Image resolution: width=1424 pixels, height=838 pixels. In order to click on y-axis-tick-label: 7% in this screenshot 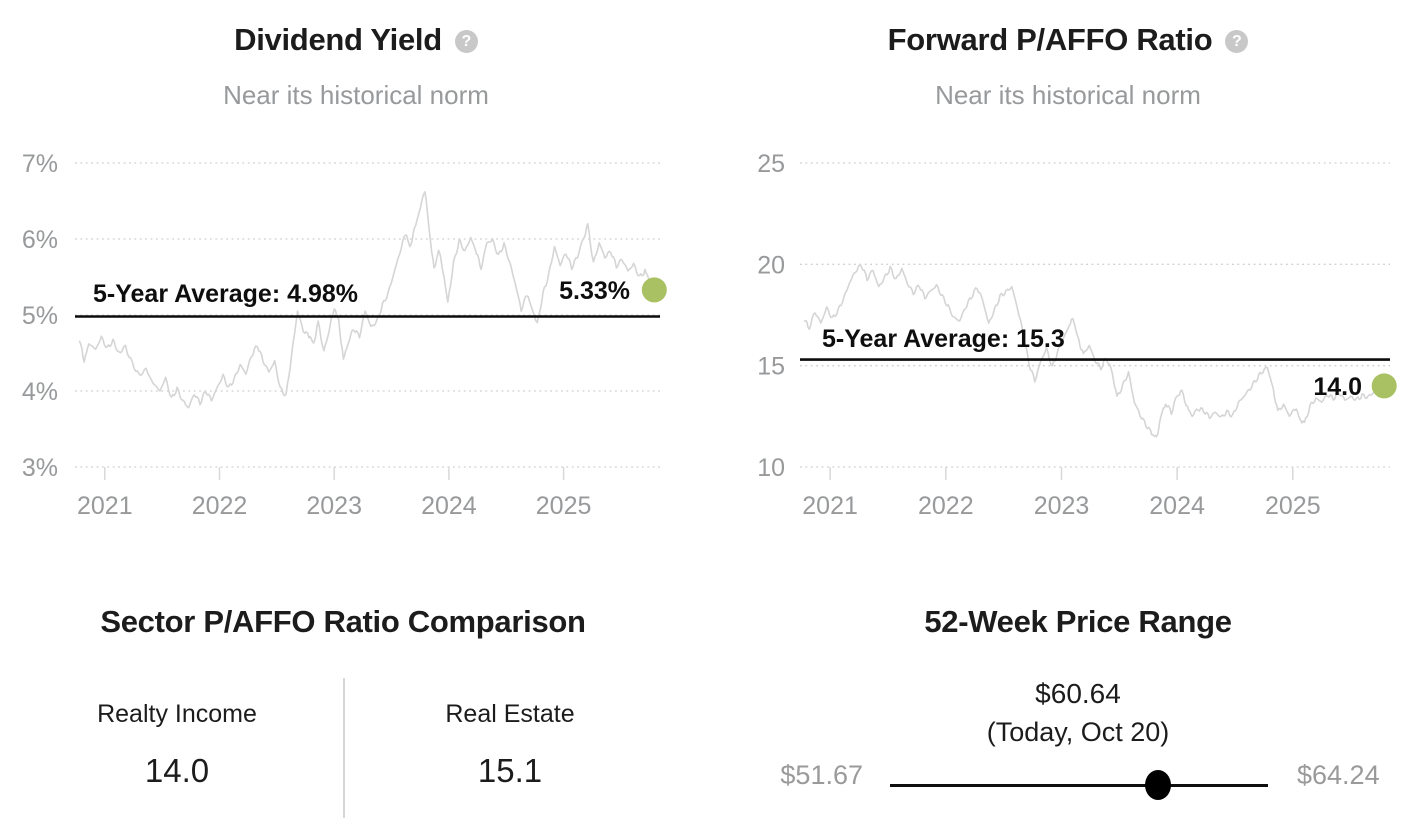, I will do `click(40, 164)`.